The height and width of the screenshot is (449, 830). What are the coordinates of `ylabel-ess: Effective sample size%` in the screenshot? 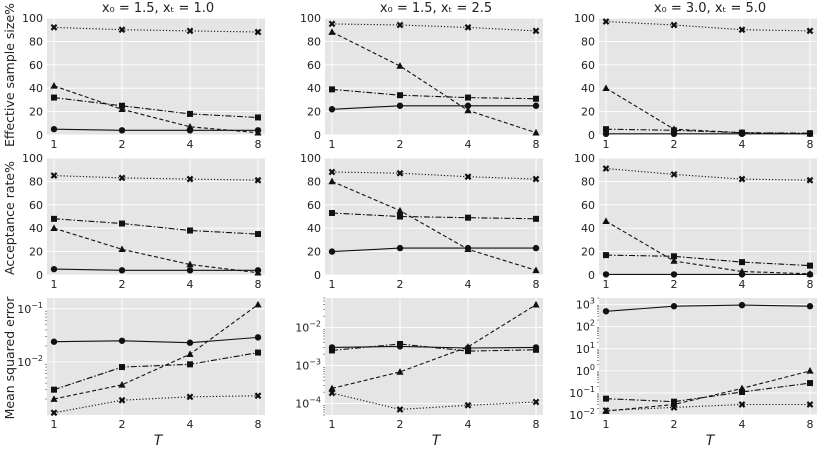 It's located at (9, 75).